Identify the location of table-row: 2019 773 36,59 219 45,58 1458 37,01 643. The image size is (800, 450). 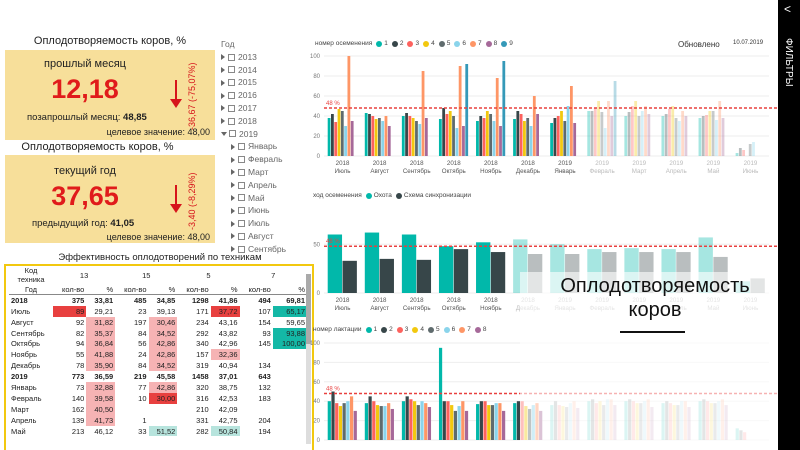
(158, 376).